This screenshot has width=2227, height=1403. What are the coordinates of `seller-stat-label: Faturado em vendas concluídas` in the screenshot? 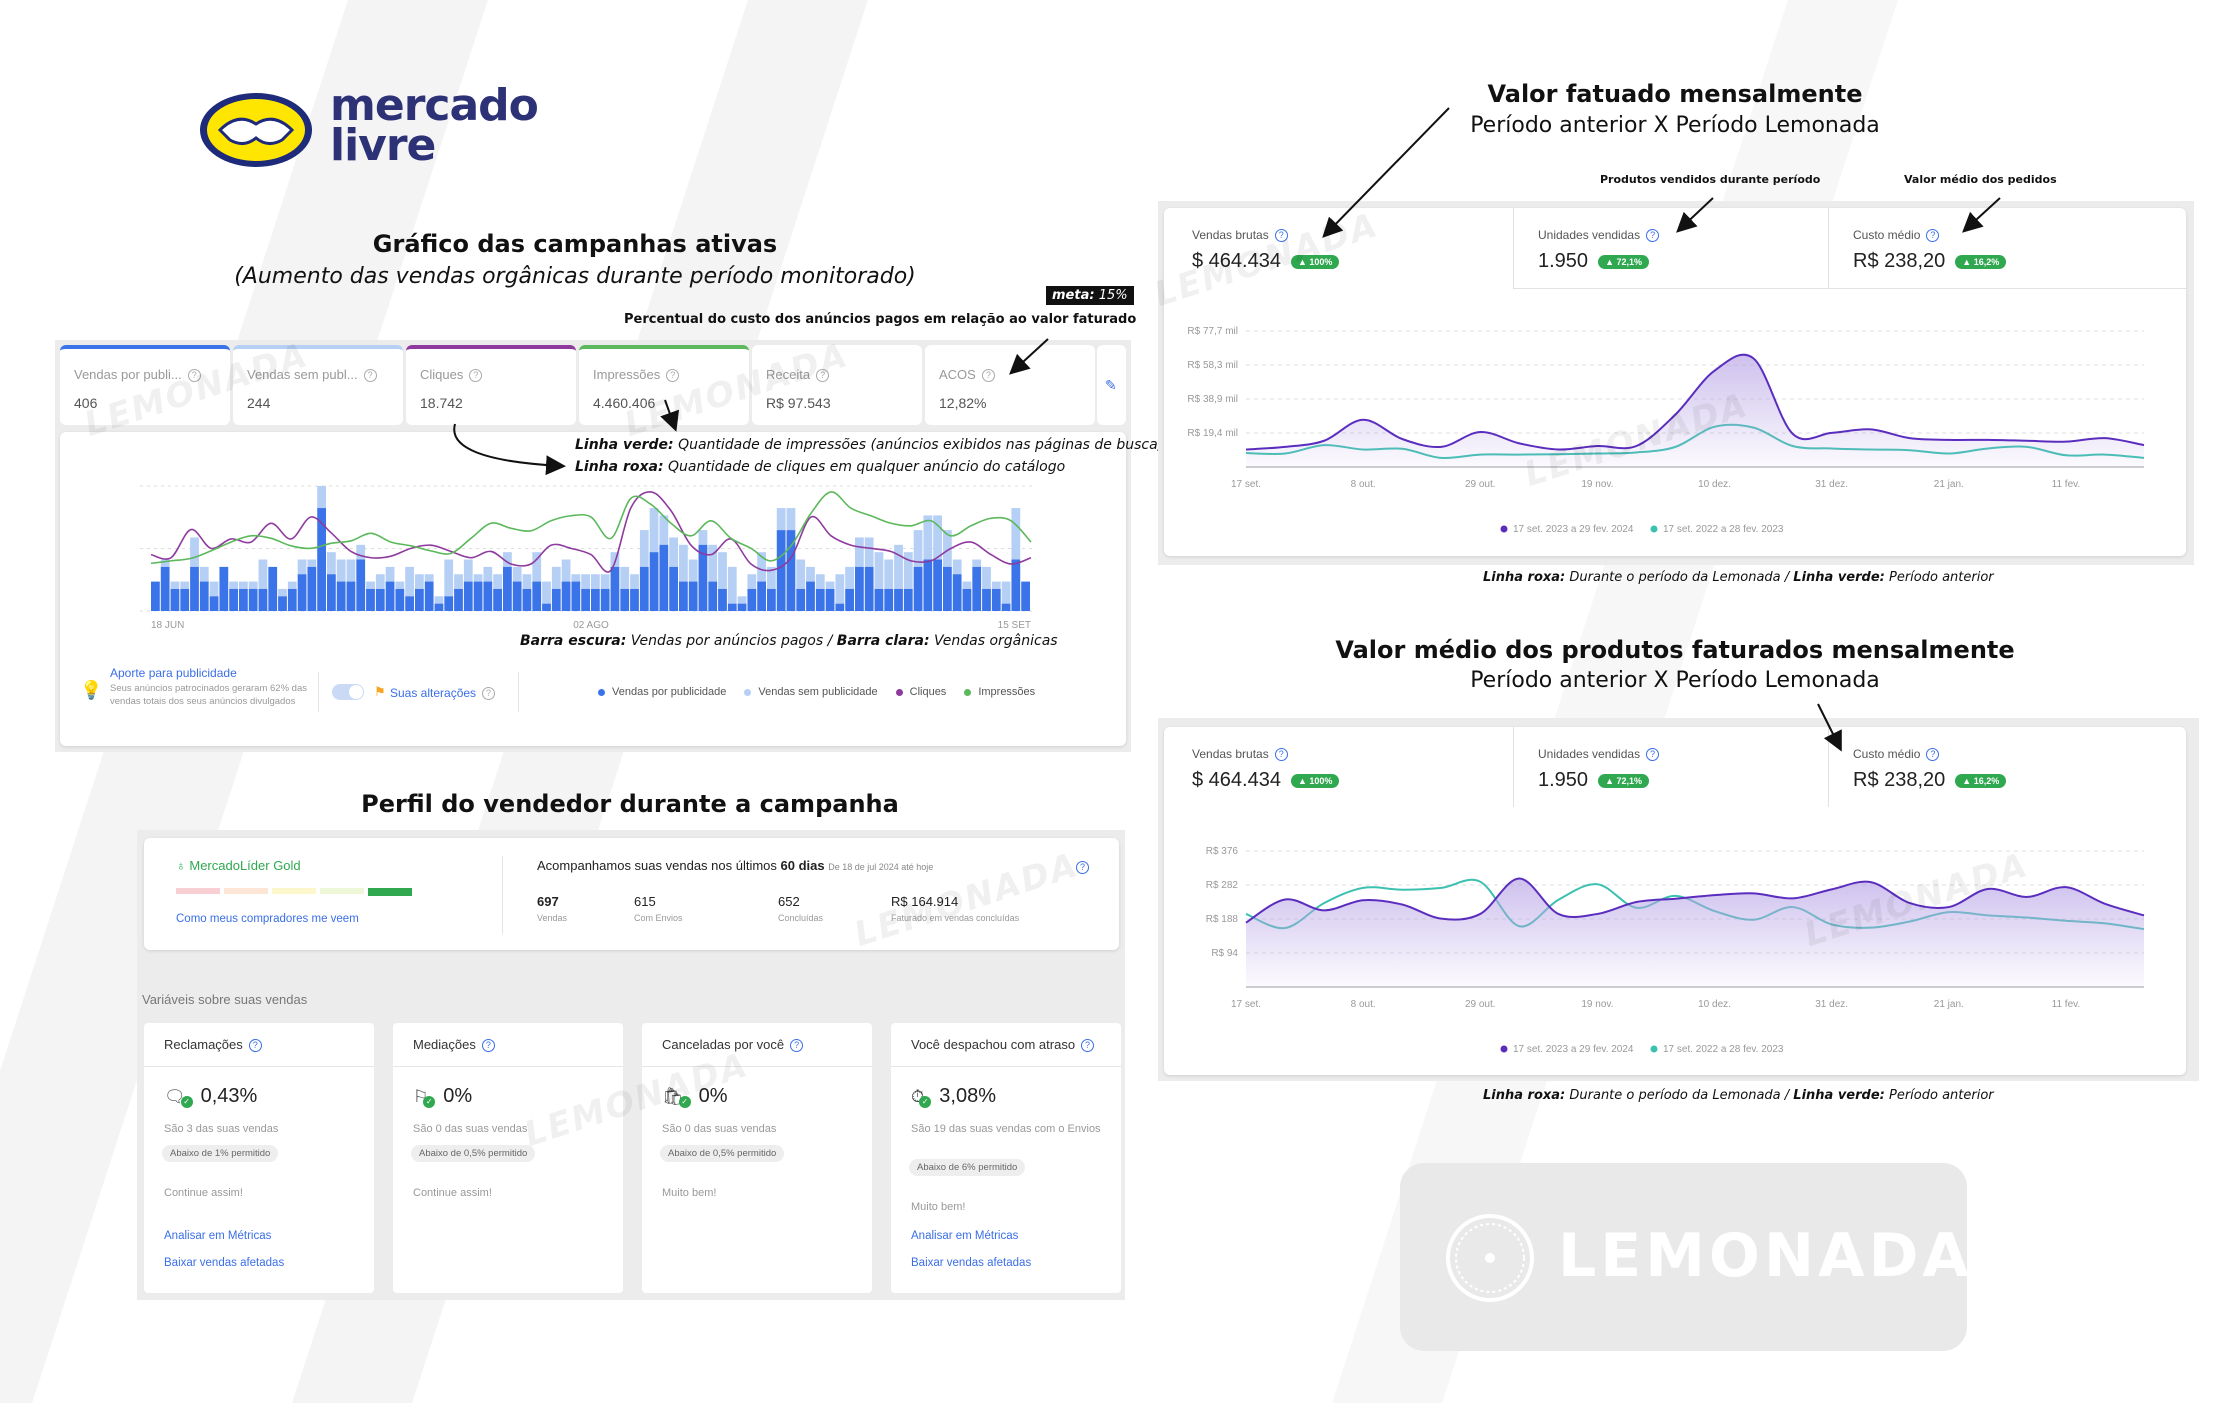 It's located at (955, 918).